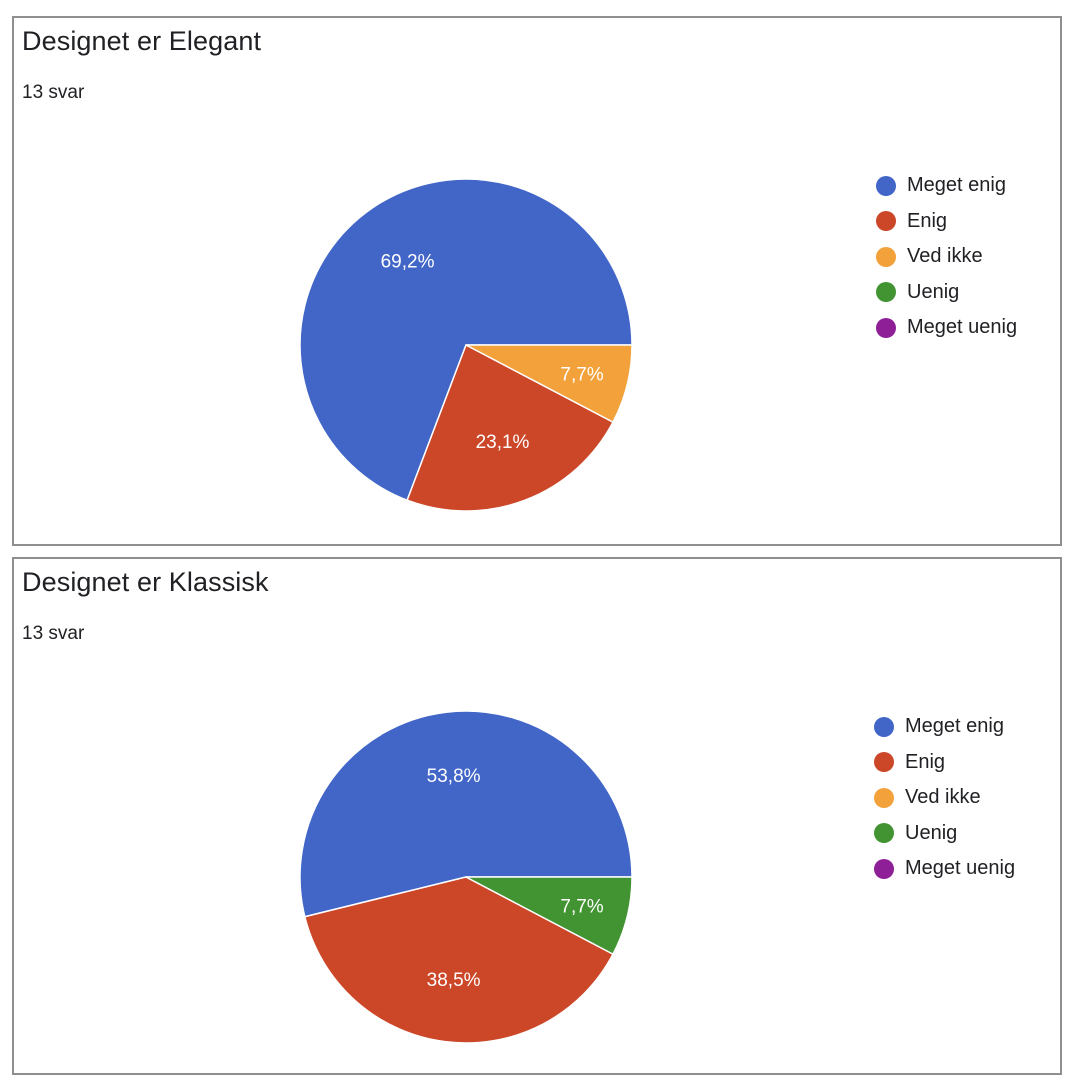 This screenshot has width=1076, height=1088. I want to click on chart-title: Designet er Klassisk, so click(145, 582).